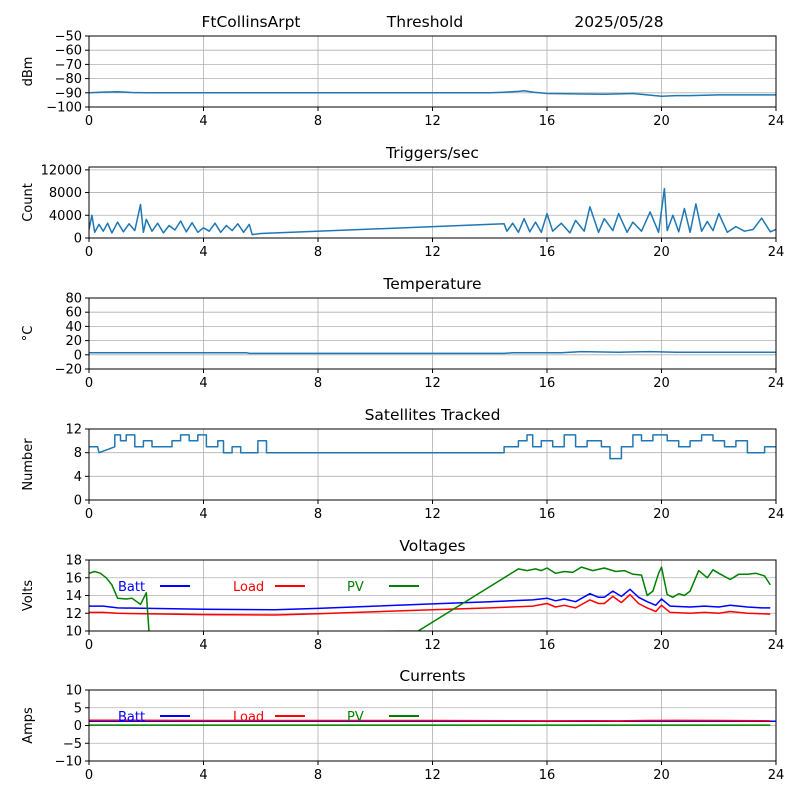 The height and width of the screenshot is (800, 800). I want to click on y-axis-label: dBm, so click(28, 72).